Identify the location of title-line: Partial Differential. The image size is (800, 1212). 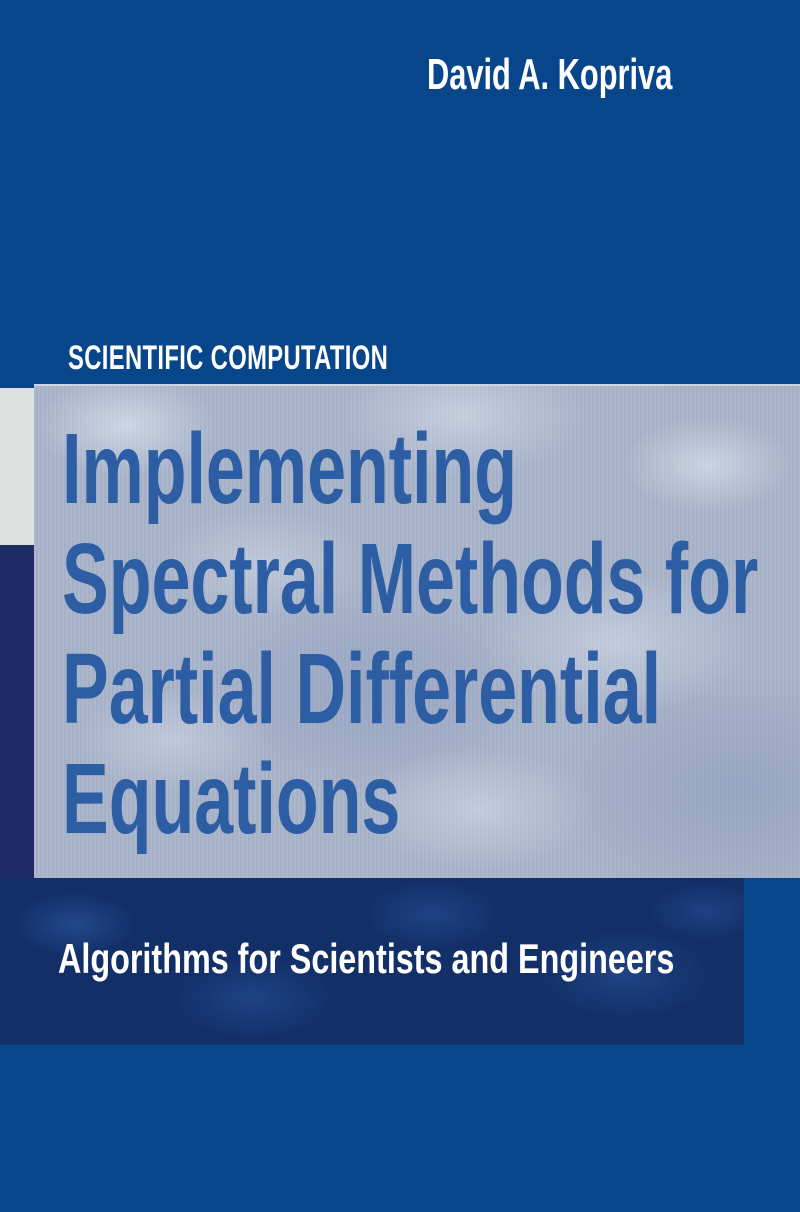
(431, 689).